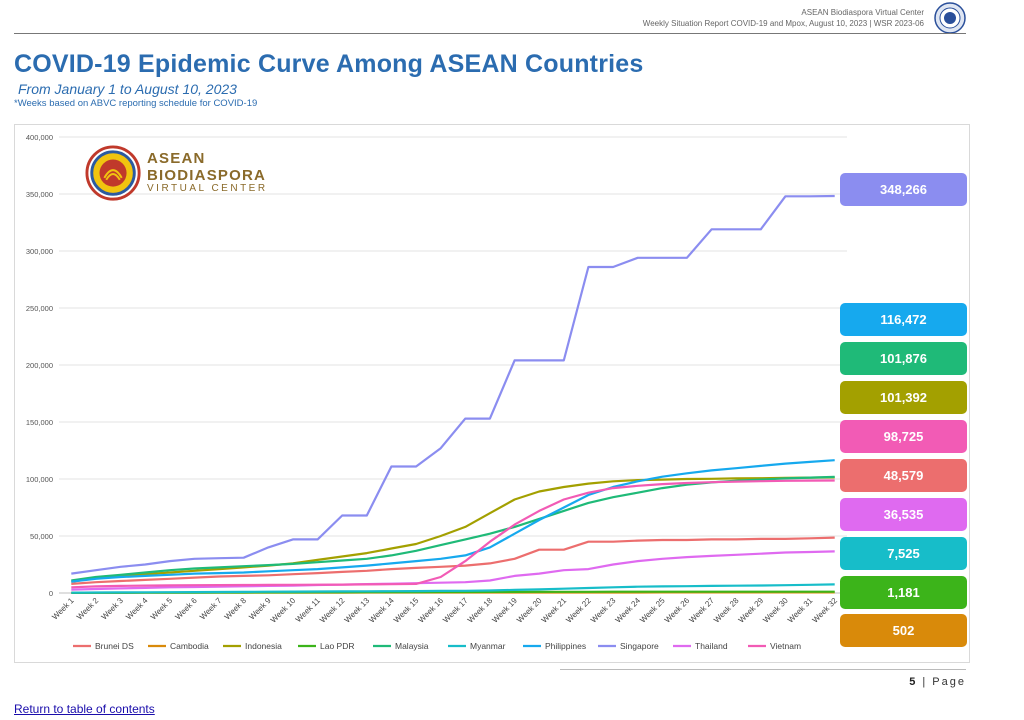 Image resolution: width=1024 pixels, height=720 pixels. Describe the element at coordinates (862, 12) in the screenshot. I see `header-org-name: ASEAN Biodiaspora Virtual Center` at that location.